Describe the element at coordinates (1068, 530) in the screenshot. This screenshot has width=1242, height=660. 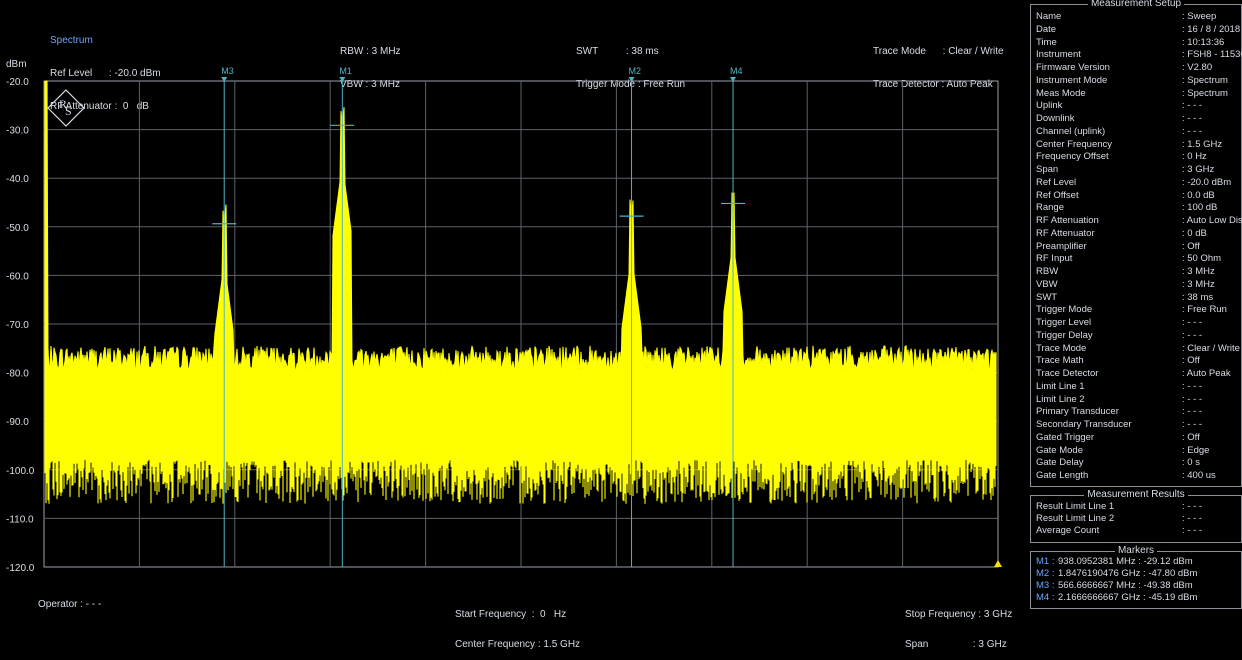
I see `result-key: Average Count` at that location.